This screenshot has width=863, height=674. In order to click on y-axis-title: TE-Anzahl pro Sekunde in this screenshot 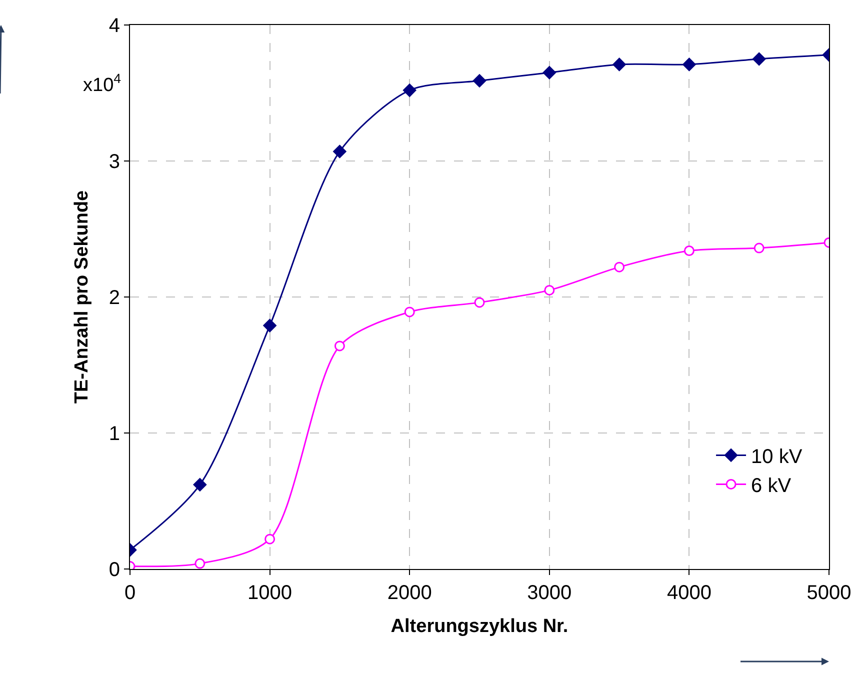, I will do `click(82, 297)`.